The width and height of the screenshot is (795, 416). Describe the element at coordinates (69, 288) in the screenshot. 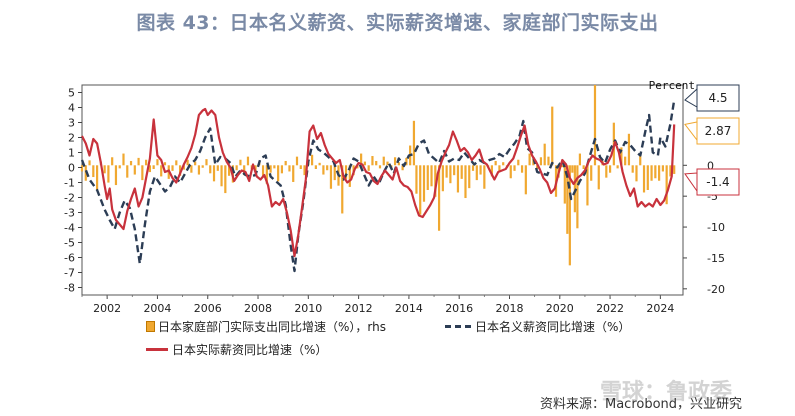

I see `y-left-tick-label: -8` at that location.